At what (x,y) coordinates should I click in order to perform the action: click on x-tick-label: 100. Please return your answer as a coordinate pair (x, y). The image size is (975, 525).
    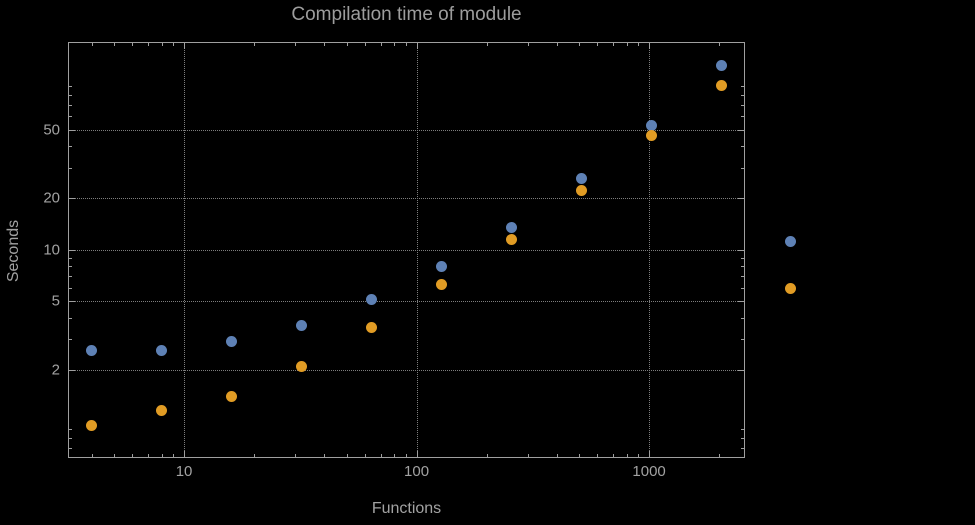
    Looking at the image, I should click on (417, 471).